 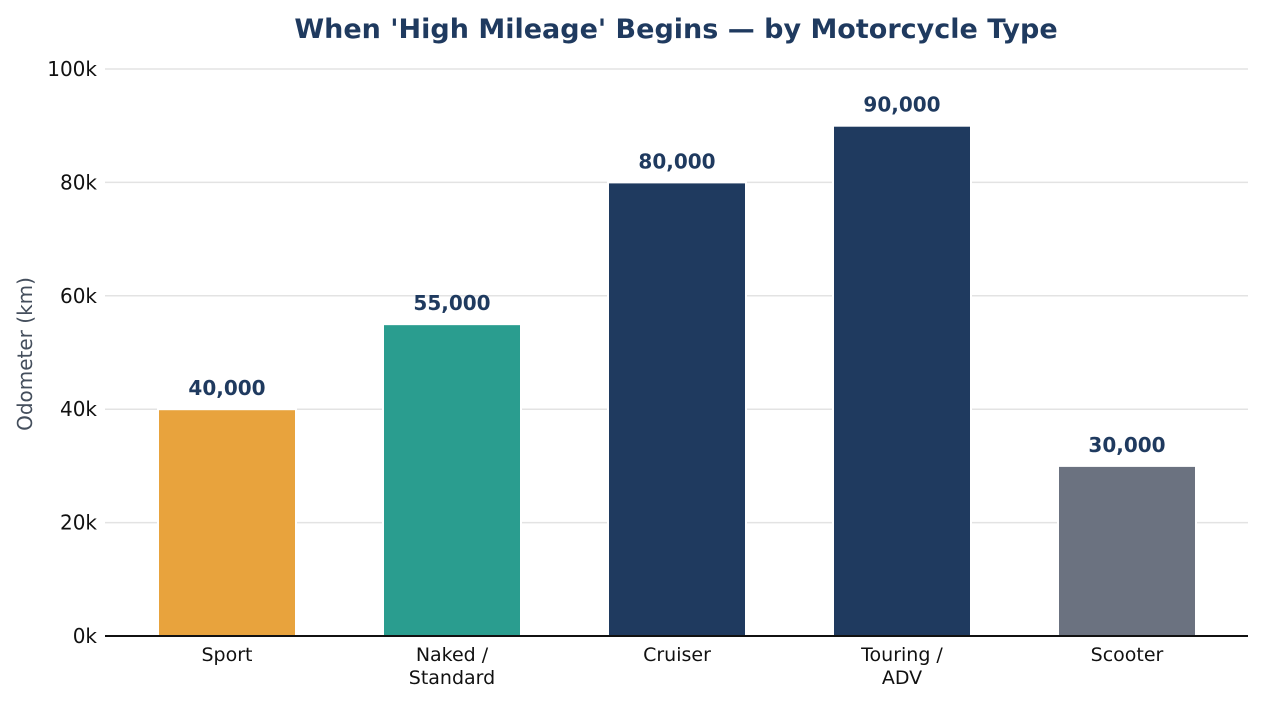 What do you see at coordinates (676, 161) in the screenshot?
I see `data-label: 80,000` at bounding box center [676, 161].